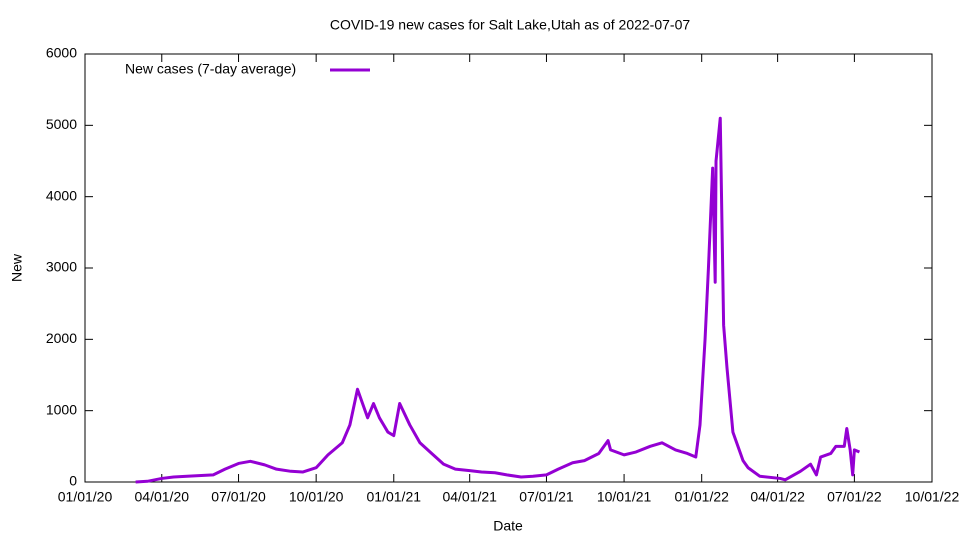 The height and width of the screenshot is (540, 960). Describe the element at coordinates (854, 497) in the screenshot. I see `x-tick-label: 07/01/22` at that location.